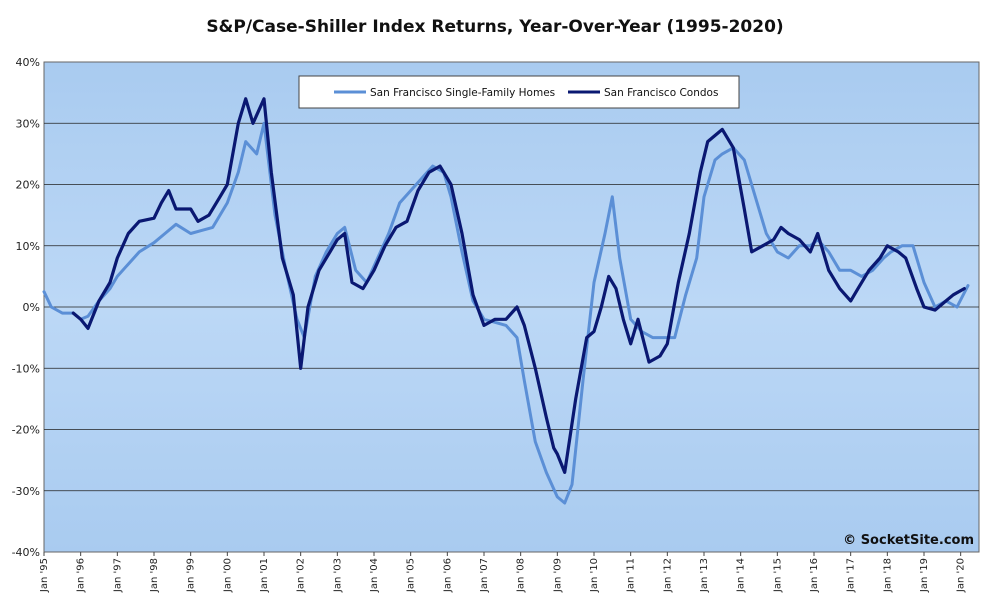 The width and height of the screenshot is (990, 610). I want to click on x-tick-label: Jan '11, so click(631, 575).